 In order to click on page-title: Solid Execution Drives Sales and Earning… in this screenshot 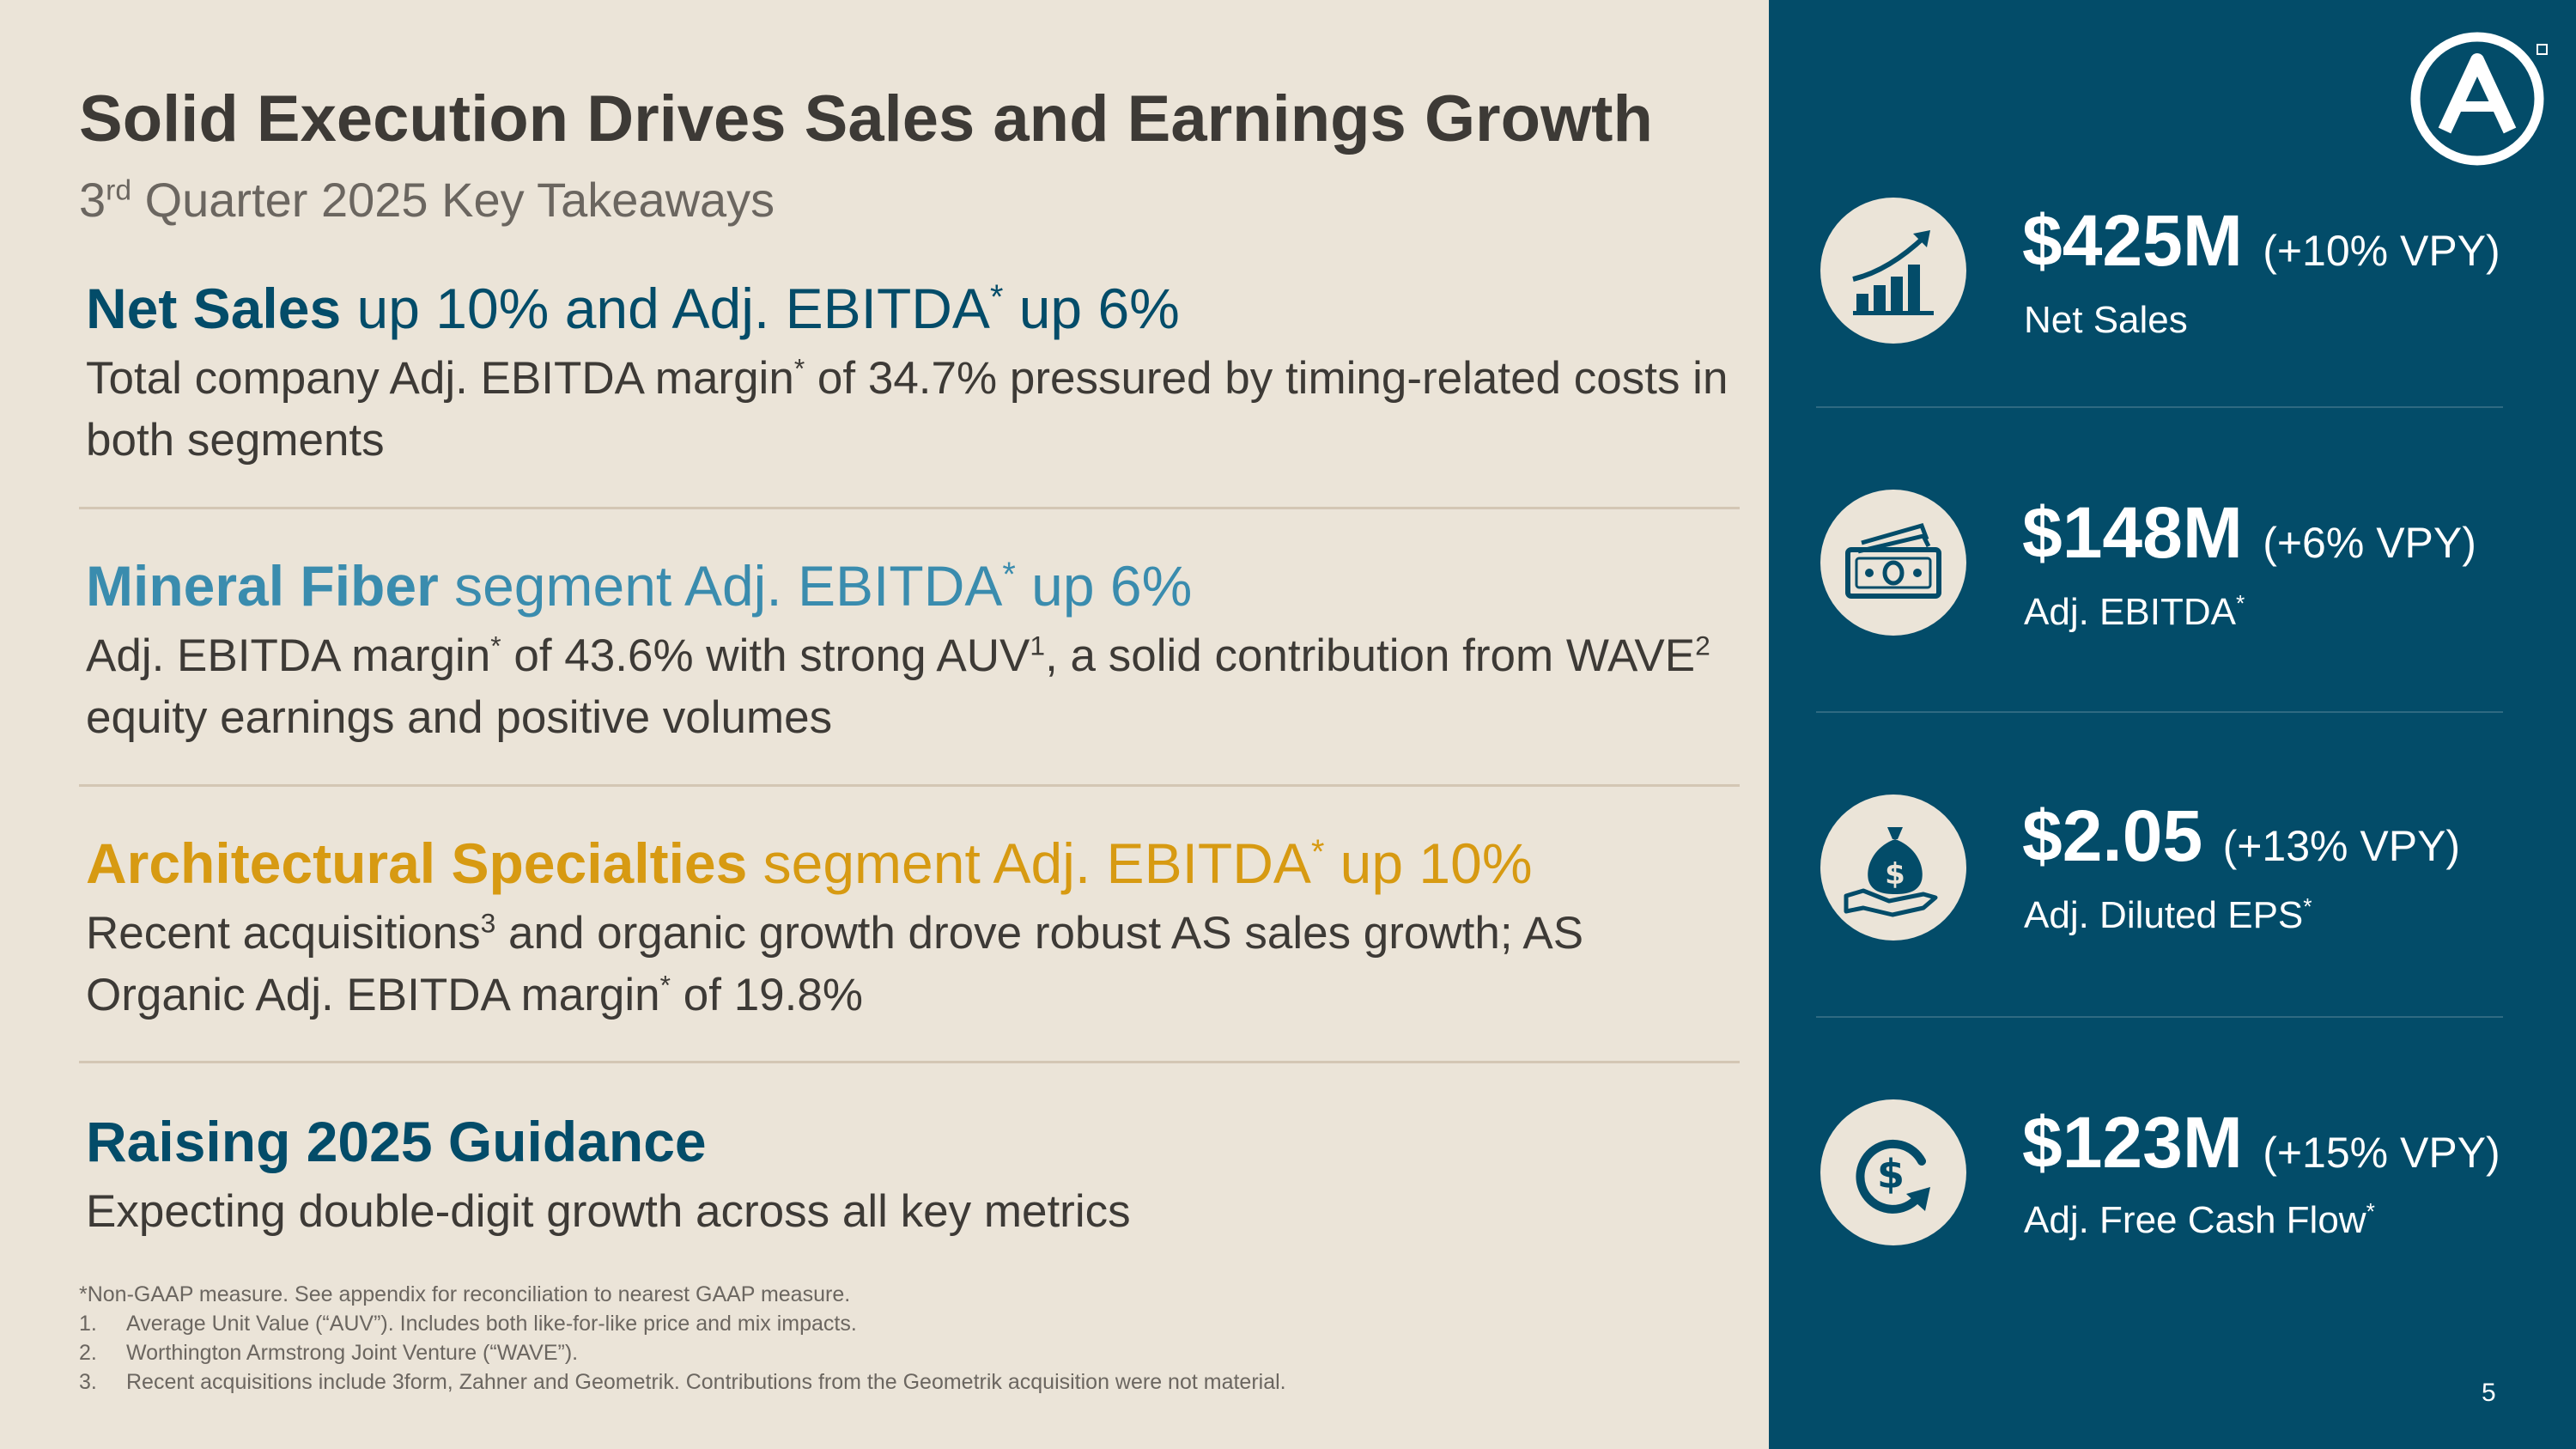, I will do `click(866, 118)`.